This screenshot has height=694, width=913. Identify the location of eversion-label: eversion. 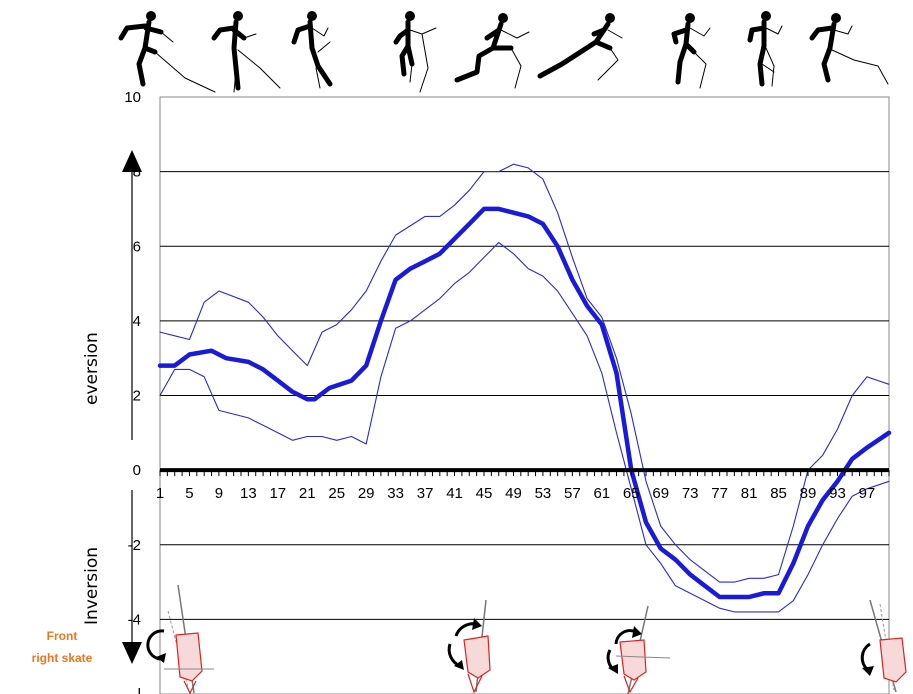
(92, 368).